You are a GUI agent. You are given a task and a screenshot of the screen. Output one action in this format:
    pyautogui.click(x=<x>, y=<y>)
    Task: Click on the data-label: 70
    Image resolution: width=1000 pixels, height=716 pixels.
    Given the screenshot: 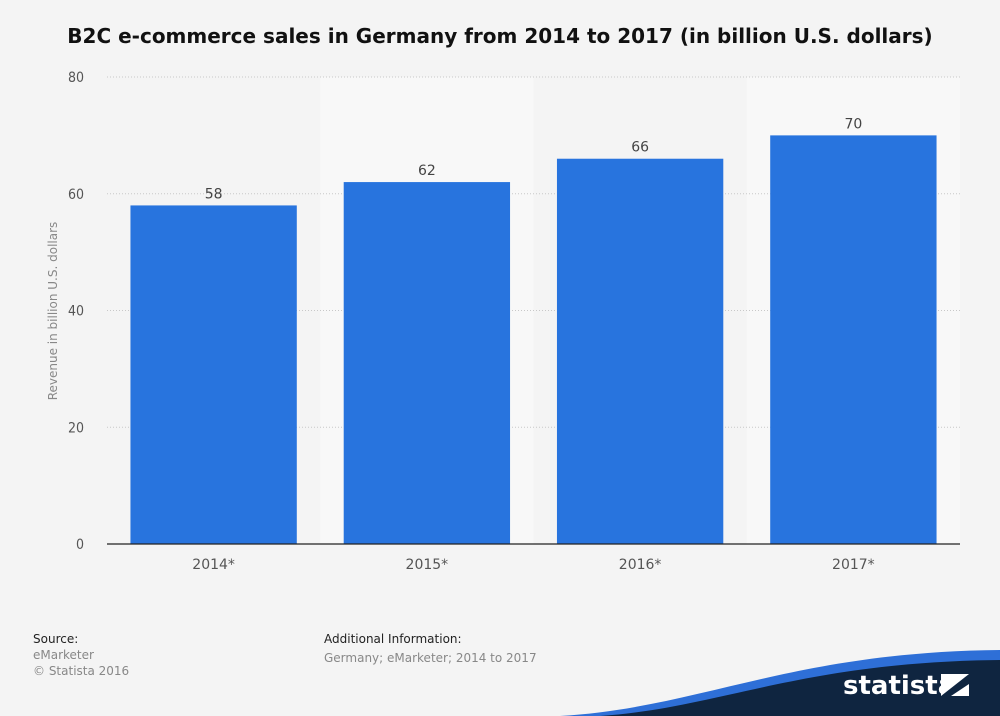 What is the action you would take?
    pyautogui.click(x=853, y=124)
    